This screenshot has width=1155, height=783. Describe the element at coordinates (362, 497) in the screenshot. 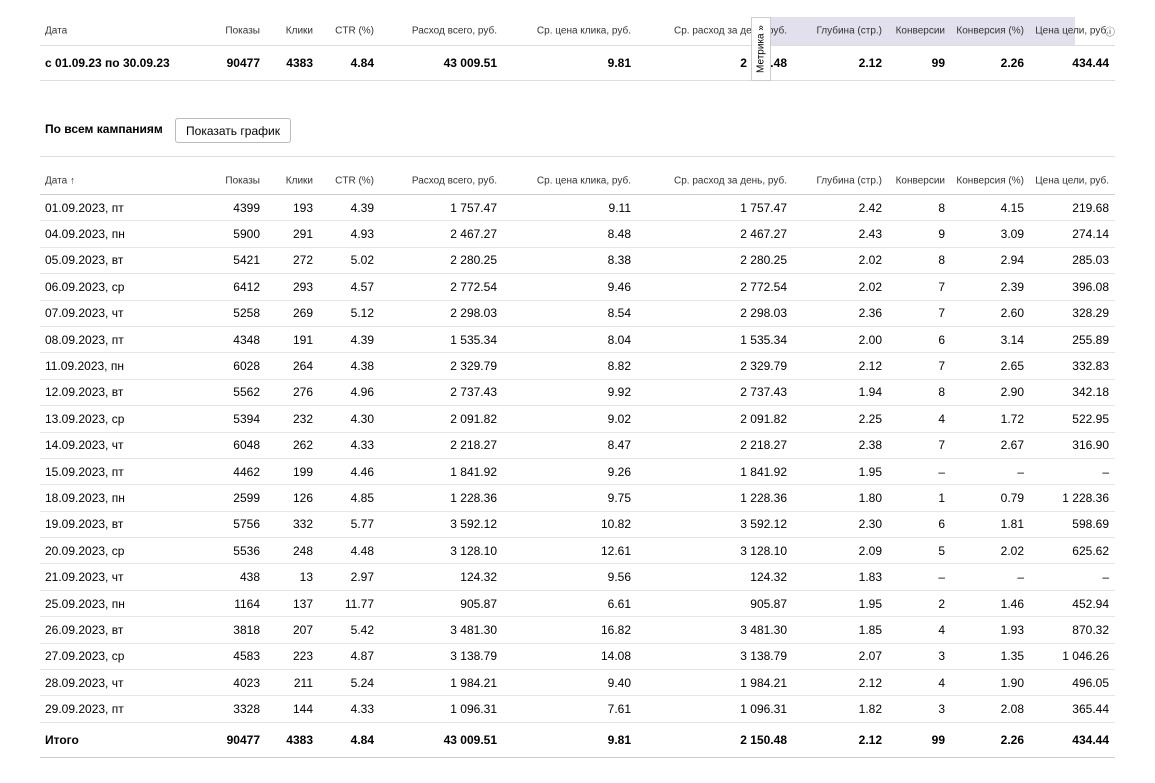

I see `cell-ctr: 4.85` at that location.